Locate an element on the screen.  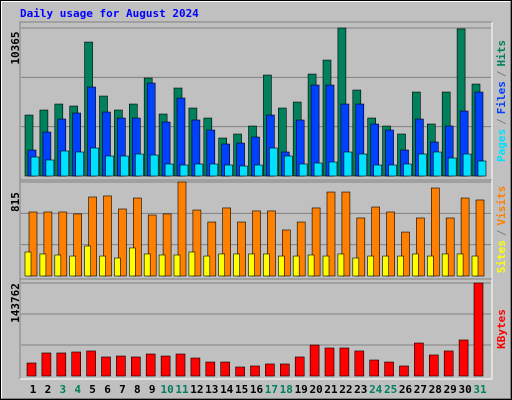
x-tick-label: 3 is located at coordinates (62, 389).